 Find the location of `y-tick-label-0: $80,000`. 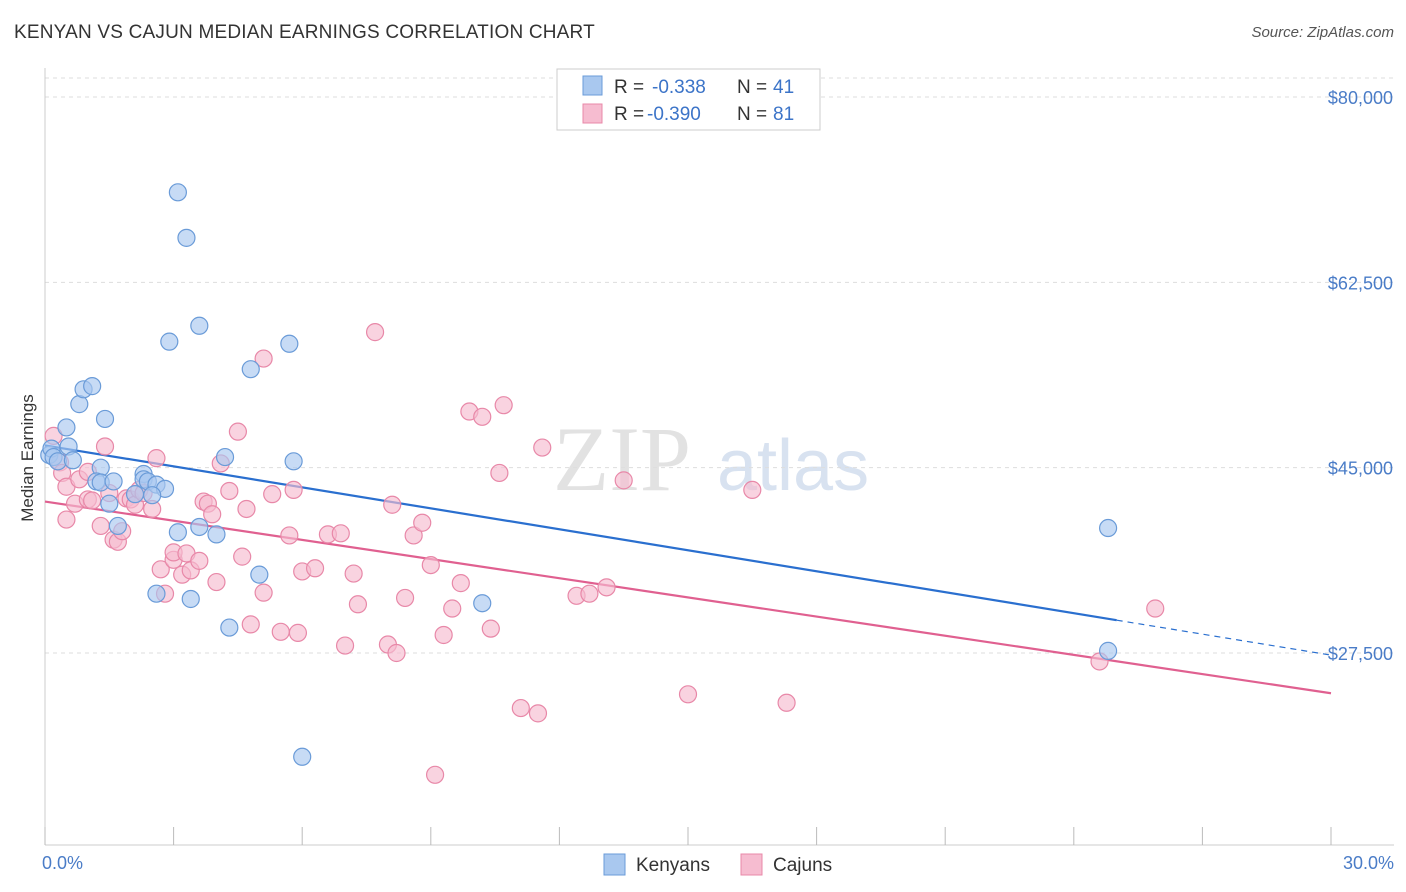

y-tick-label-0: $80,000 is located at coordinates (1360, 98).